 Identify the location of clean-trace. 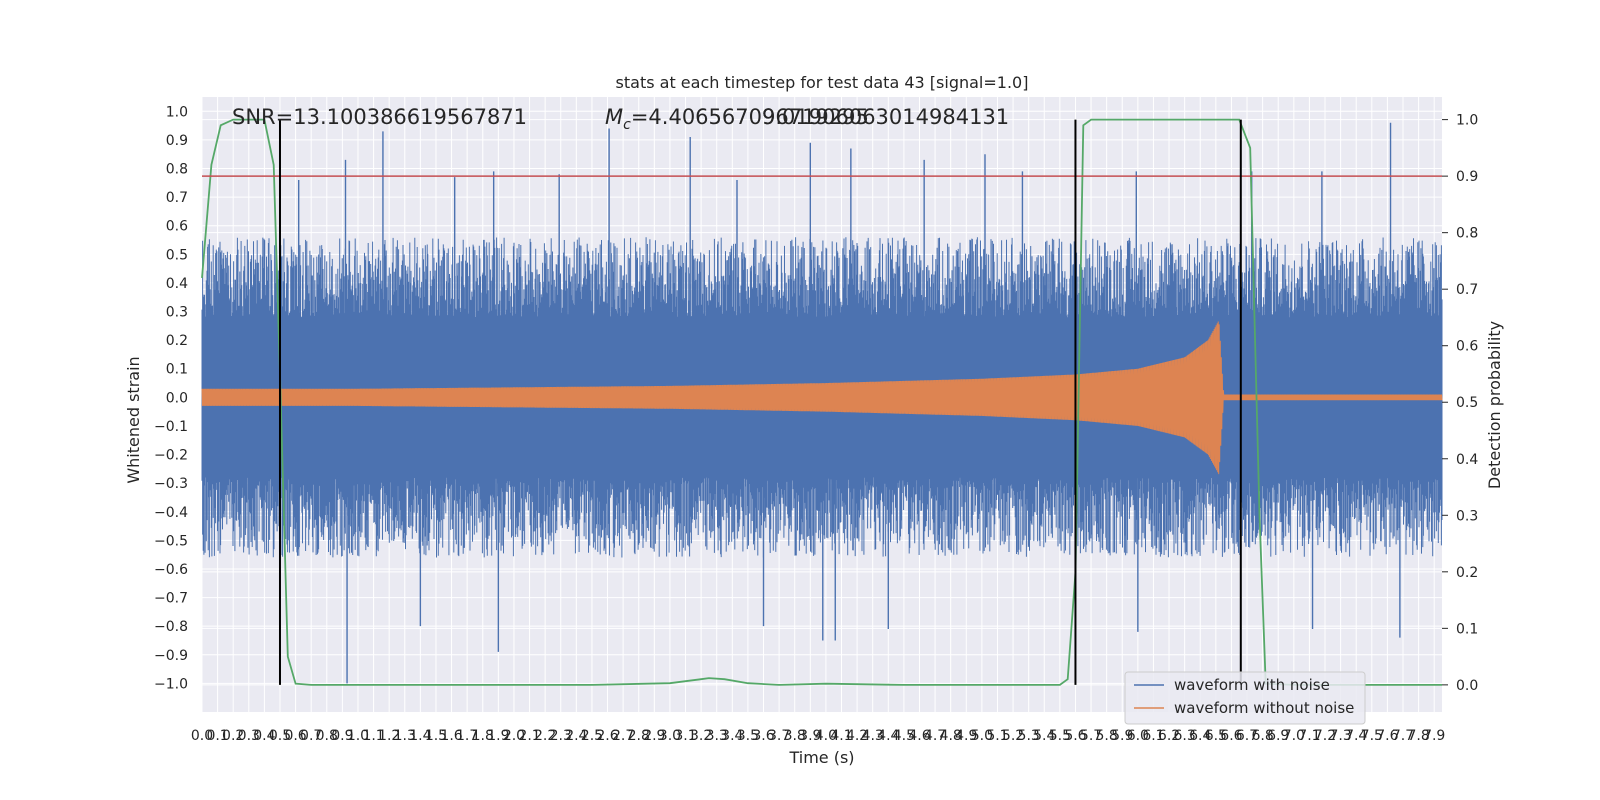
(822, 398).